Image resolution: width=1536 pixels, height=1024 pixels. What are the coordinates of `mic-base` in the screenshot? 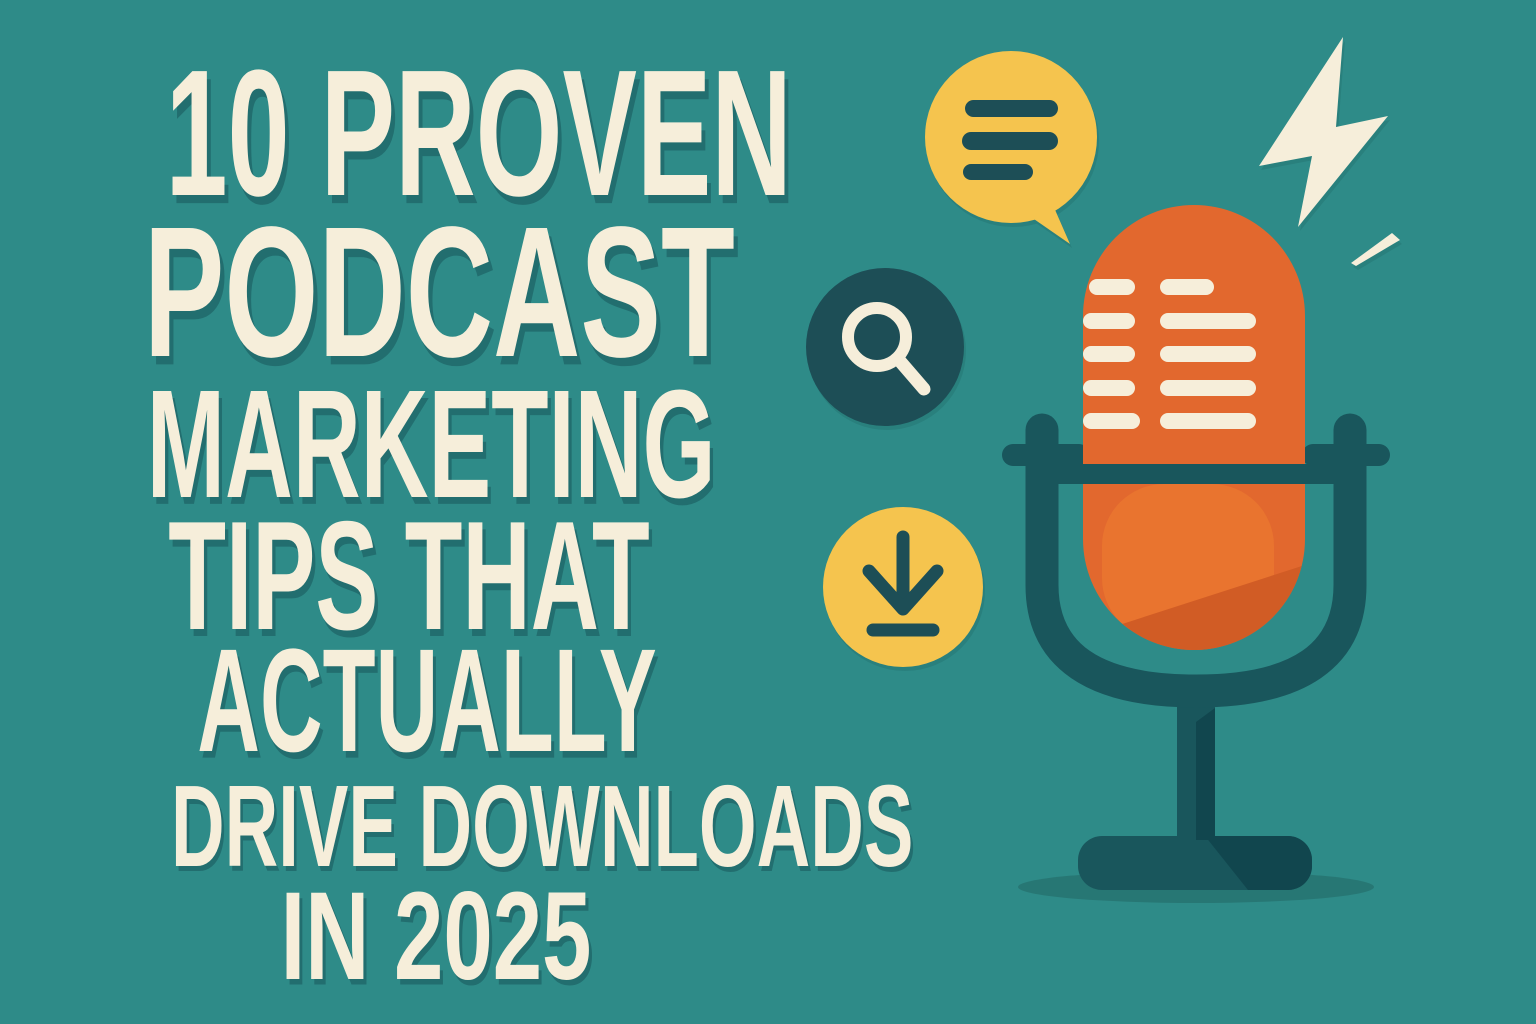 It's located at (1195, 863).